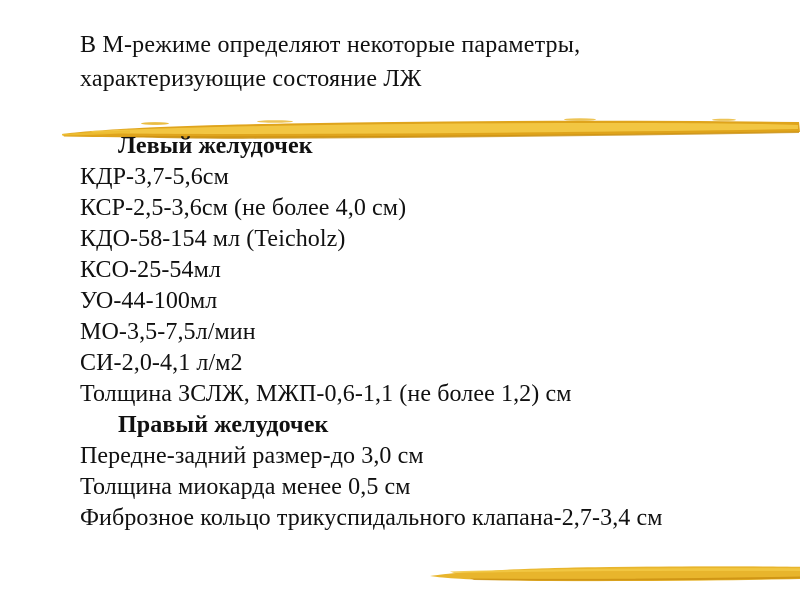 The height and width of the screenshot is (600, 800). Describe the element at coordinates (245, 487) in the screenshot. I see `parameter-line-myocardium-thickness: Толщина миокарда менее 0,5 см` at that location.